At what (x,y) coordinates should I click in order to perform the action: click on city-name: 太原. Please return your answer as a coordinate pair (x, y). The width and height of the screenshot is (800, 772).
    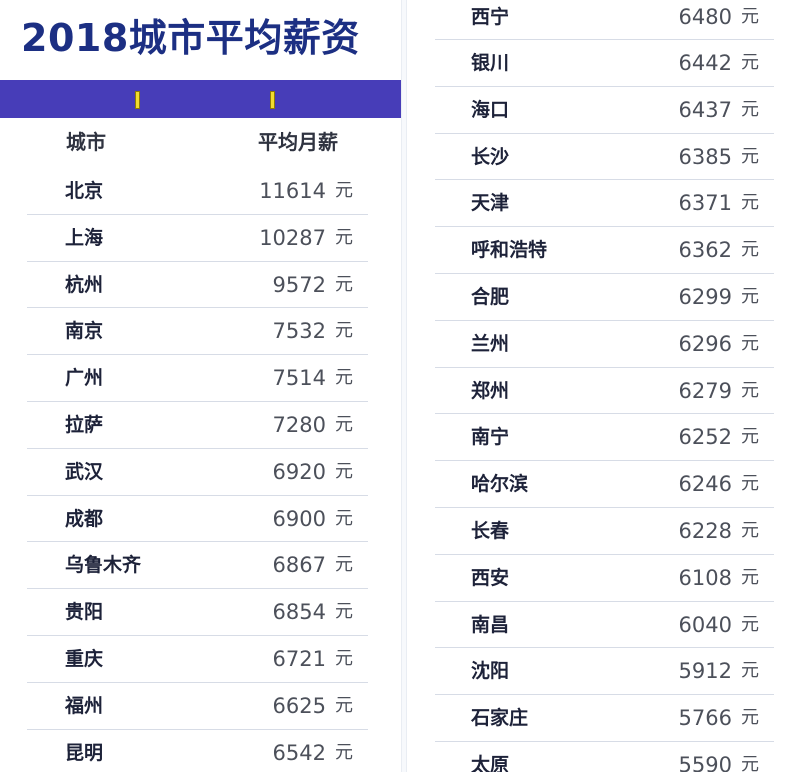
    Looking at the image, I should click on (490, 762).